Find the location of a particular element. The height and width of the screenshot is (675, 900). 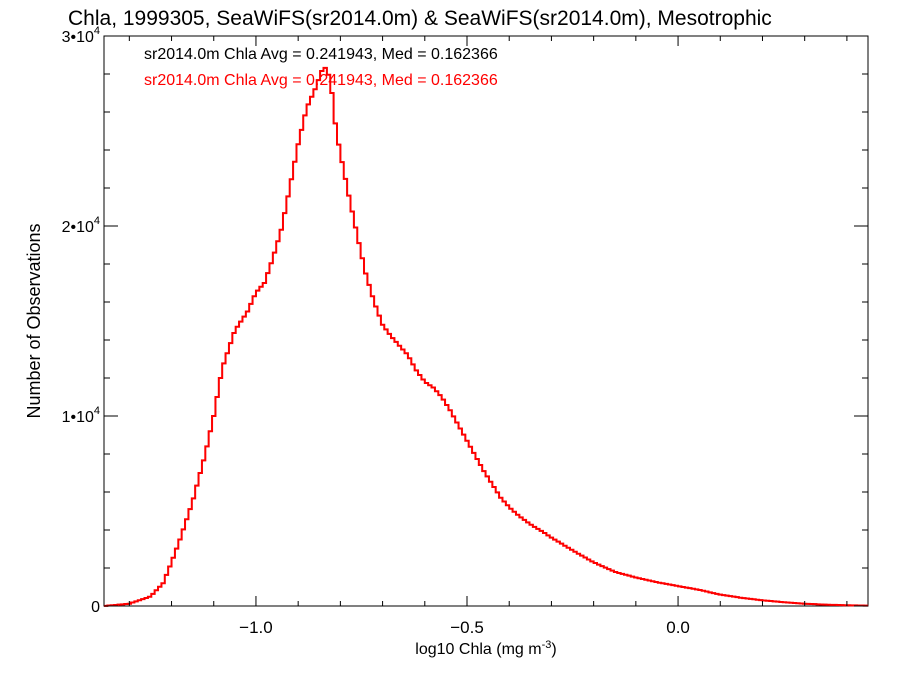

y-tick-label: 2•104 is located at coordinates (81, 225).